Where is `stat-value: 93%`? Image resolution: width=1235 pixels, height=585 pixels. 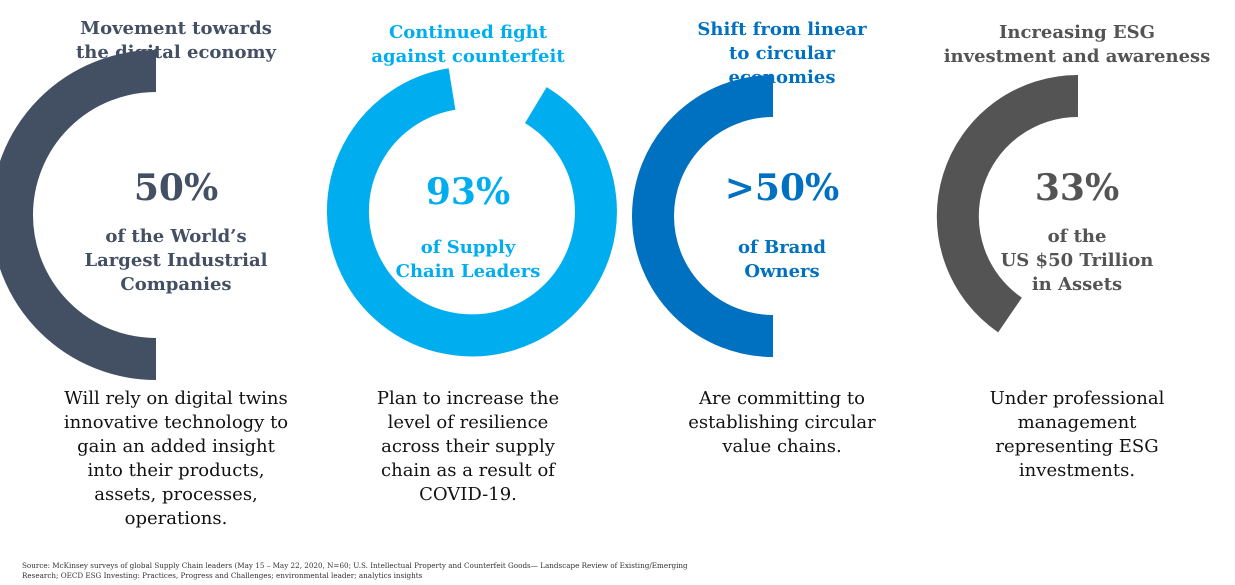 stat-value: 93% is located at coordinates (468, 192).